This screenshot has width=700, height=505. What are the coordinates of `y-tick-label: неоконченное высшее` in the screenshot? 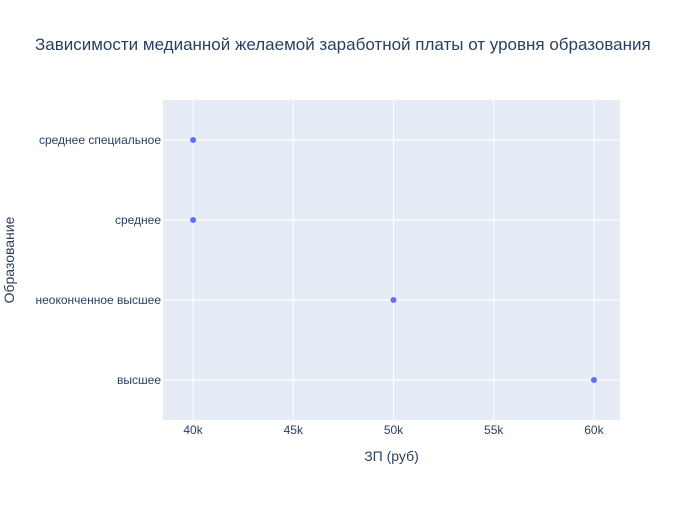 It's located at (99, 300).